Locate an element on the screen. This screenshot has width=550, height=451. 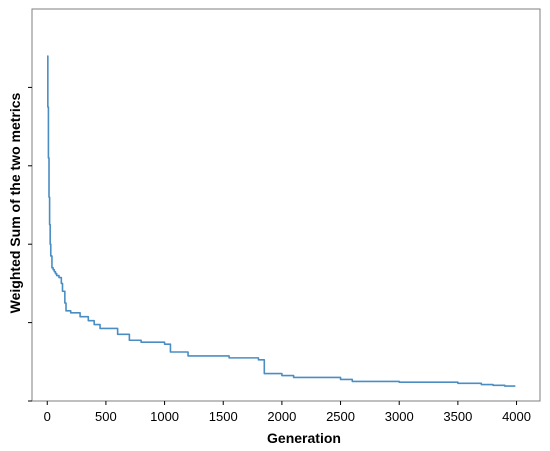
x-tick-label-3500: 3500 is located at coordinates (457, 416).